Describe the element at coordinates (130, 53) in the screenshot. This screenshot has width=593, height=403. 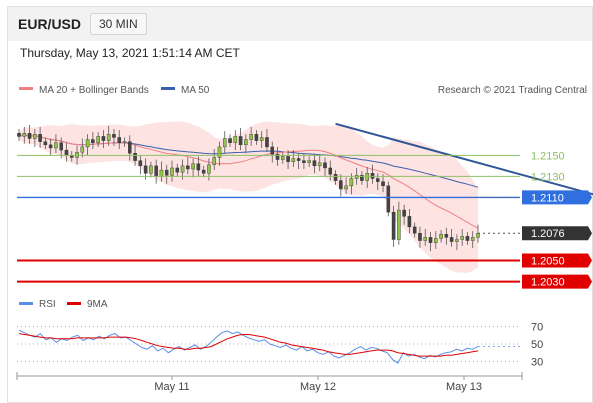
I see `datetime-label: Thursday, May 13, 2021 1:51:14 AM CET` at that location.